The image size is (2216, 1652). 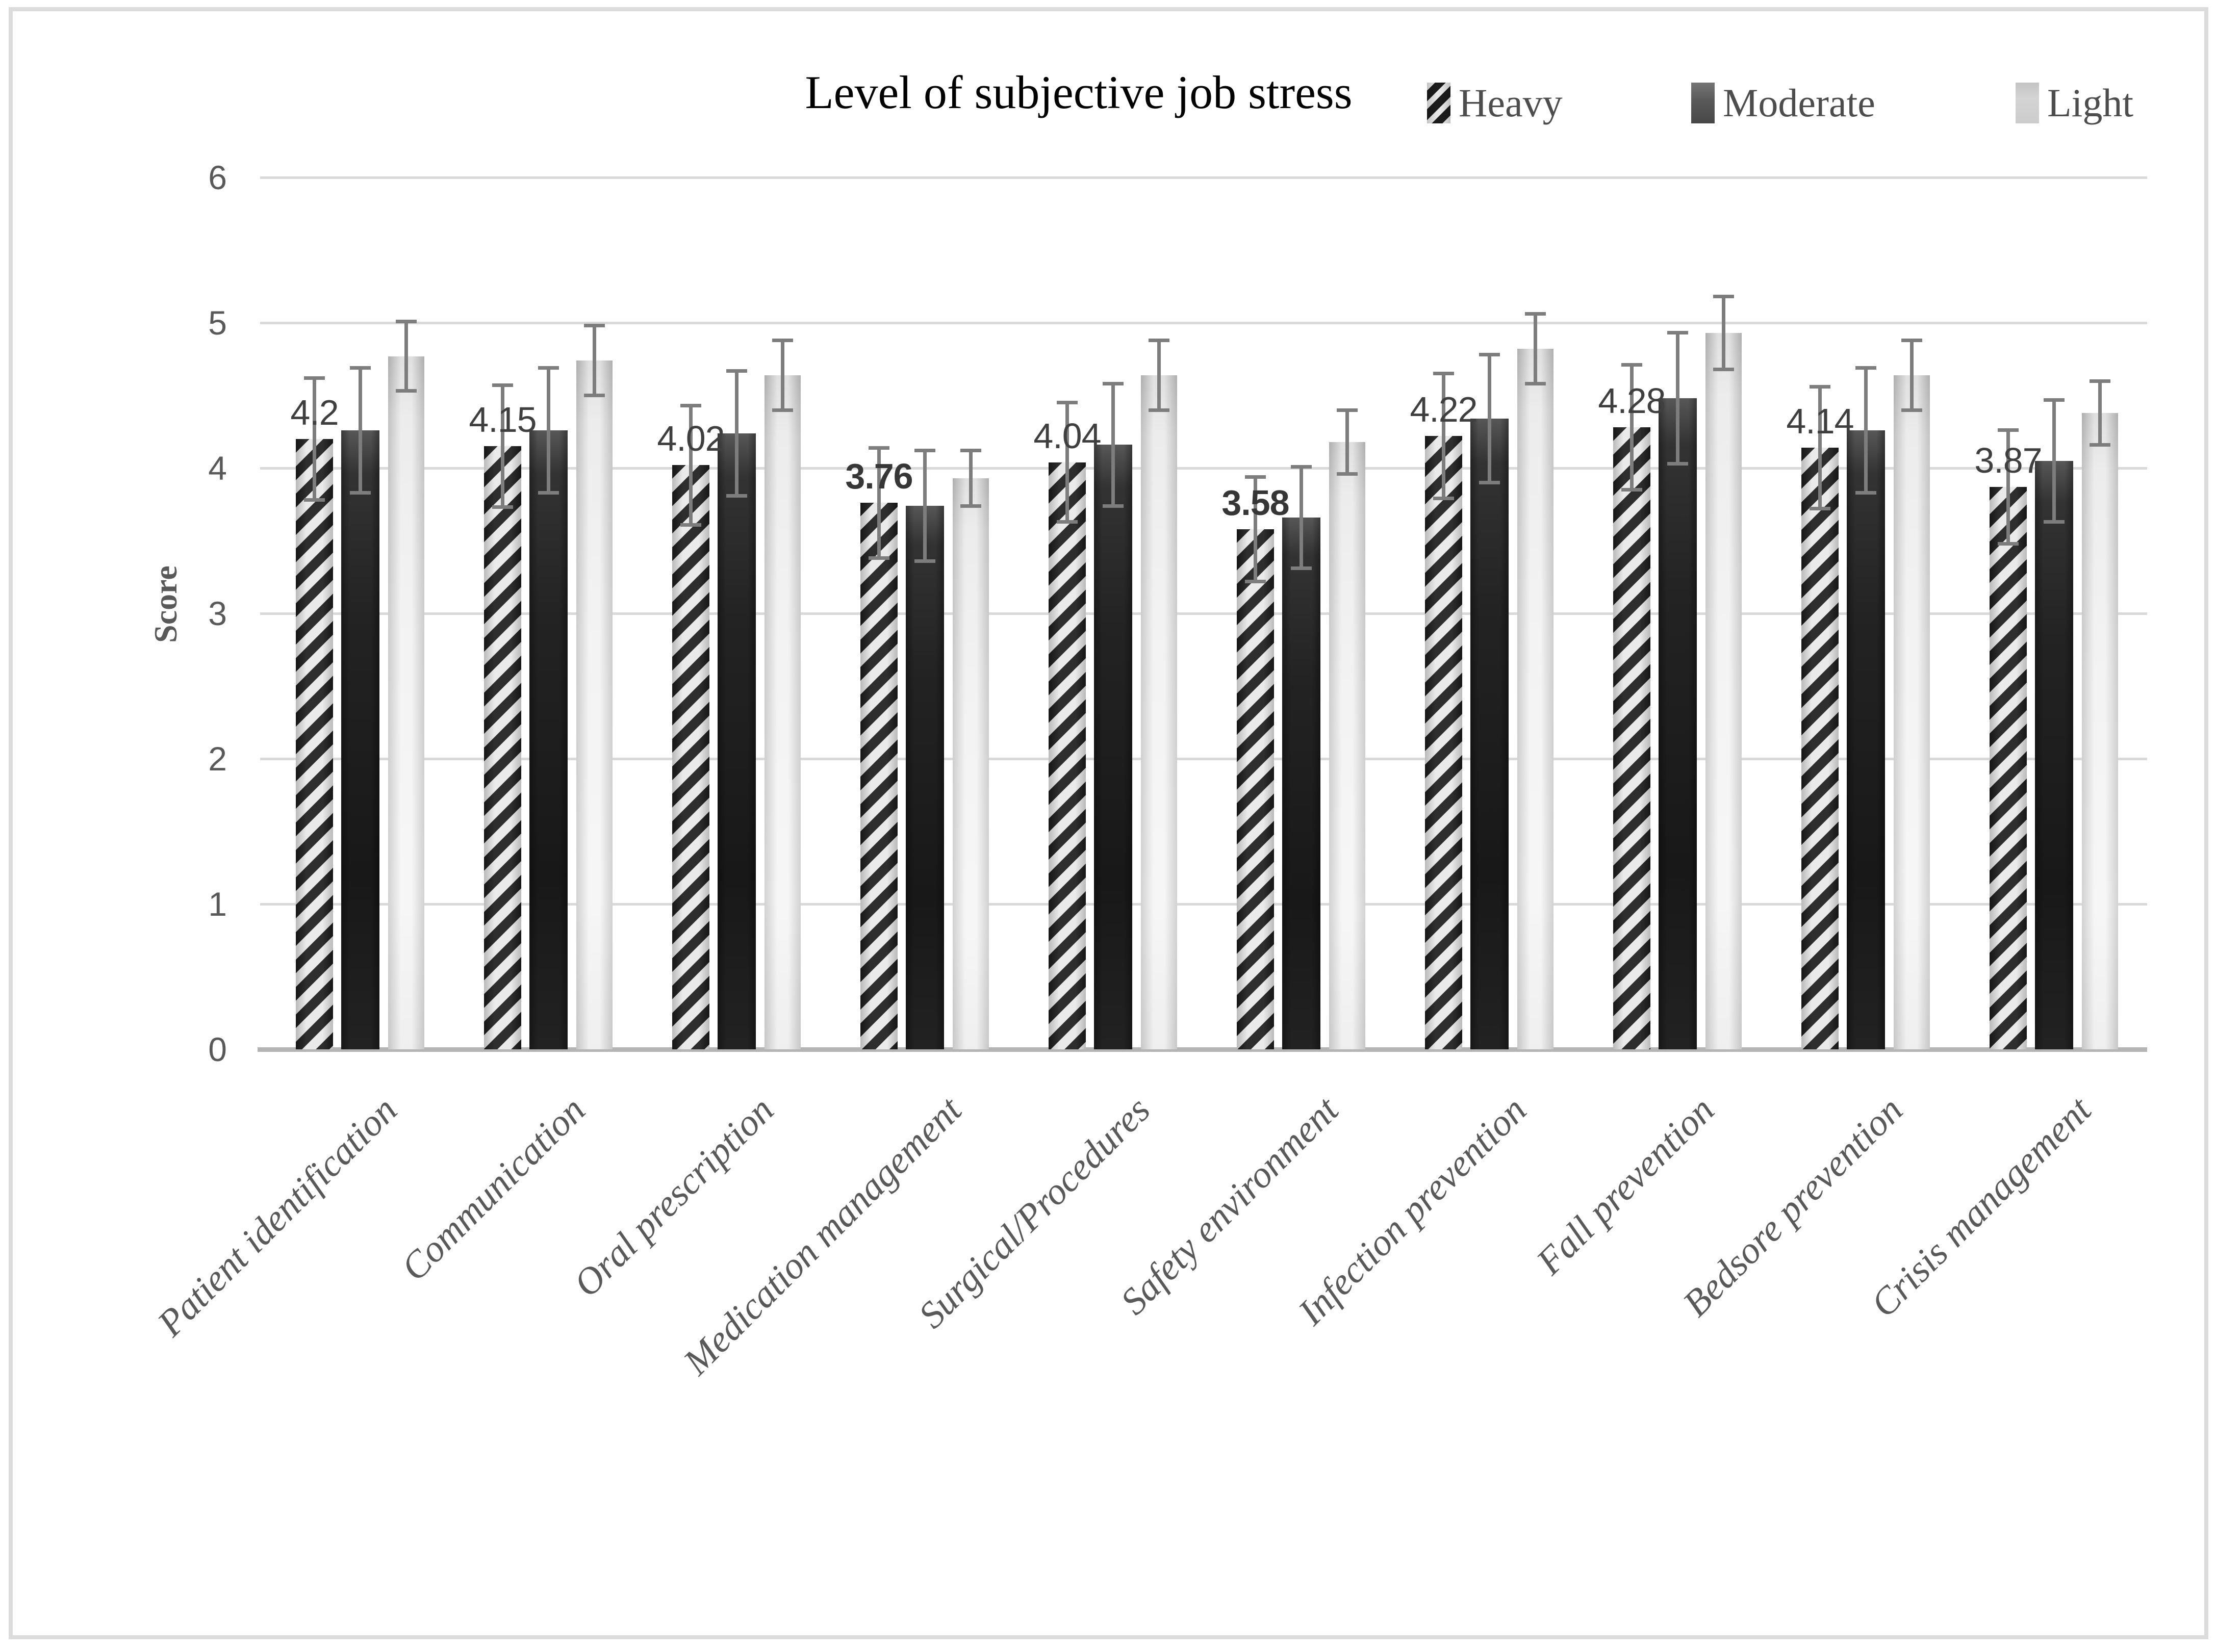 I want to click on light-swatch-icon, so click(x=2027, y=103).